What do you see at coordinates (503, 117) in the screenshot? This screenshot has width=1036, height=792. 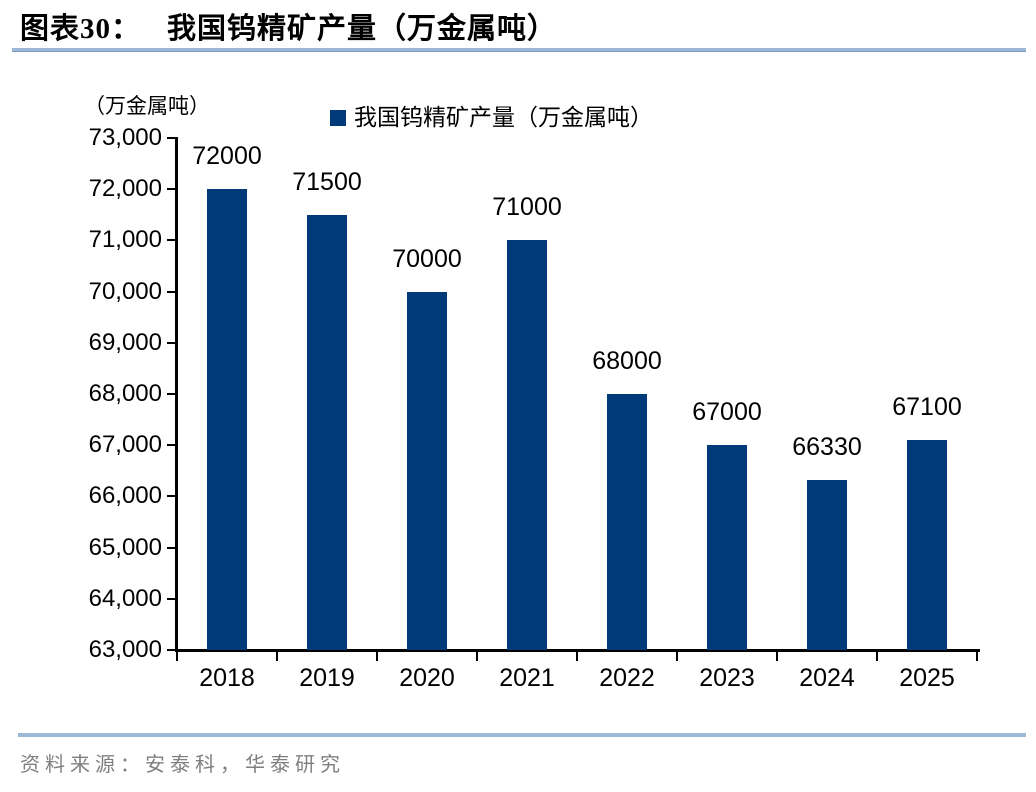 I see `legend-label: 我国钨精矿产量（万金属吨）` at bounding box center [503, 117].